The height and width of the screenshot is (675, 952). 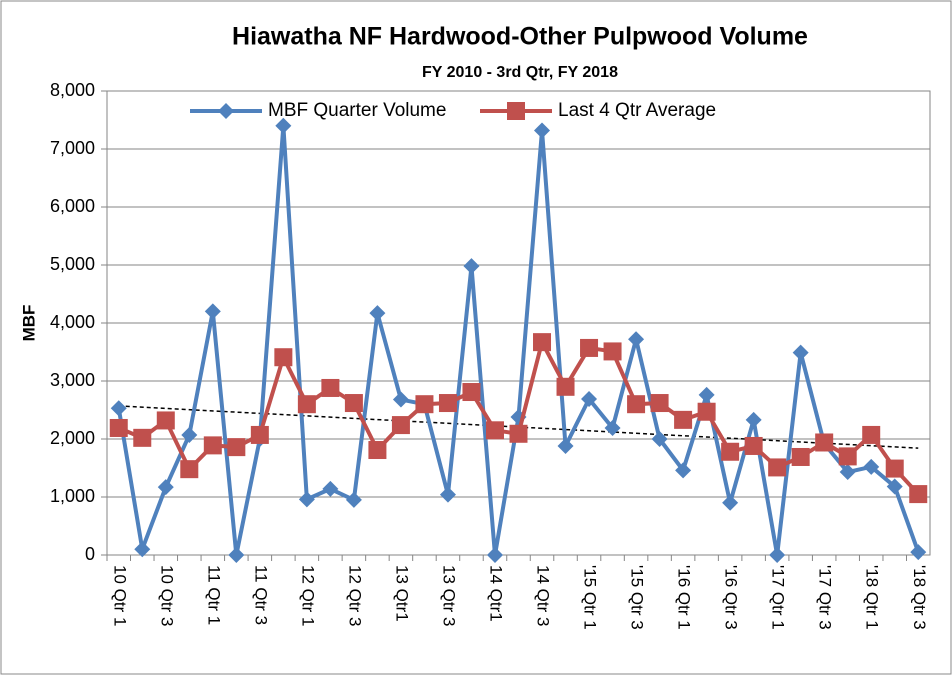 I want to click on x-tick-label: 10 Qtr 3, so click(x=166, y=595).